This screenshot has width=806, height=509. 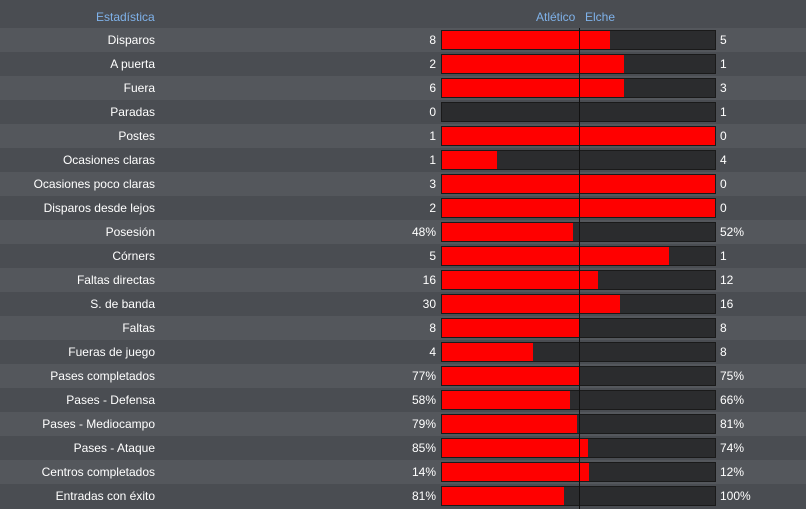 What do you see at coordinates (429, 280) in the screenshot?
I see `team1-value: 16` at bounding box center [429, 280].